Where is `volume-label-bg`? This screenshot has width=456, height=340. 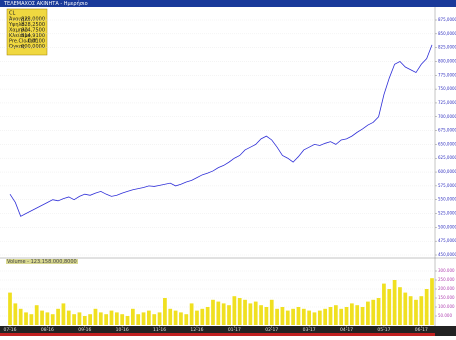 volume-label-bg is located at coordinates (42, 261).